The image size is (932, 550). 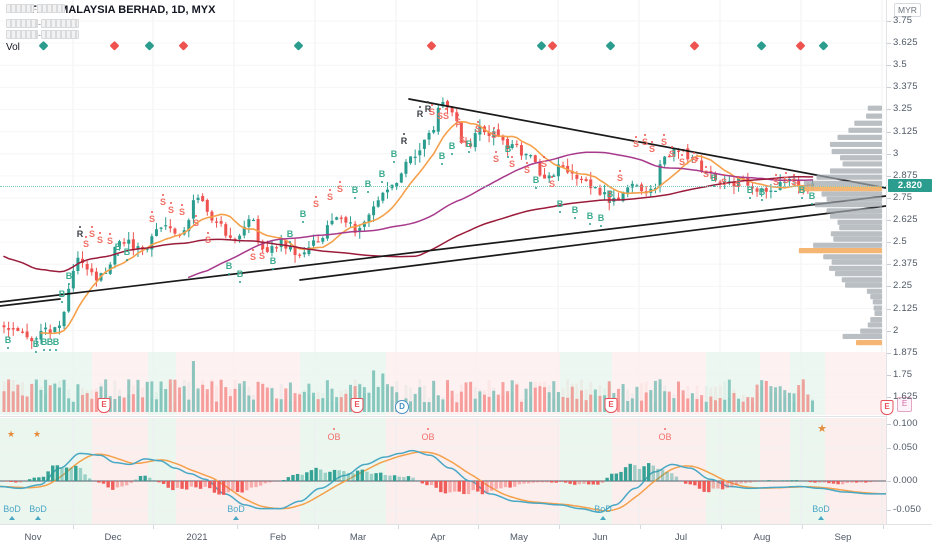 I want to click on pane-divider, so click(x=443, y=416).